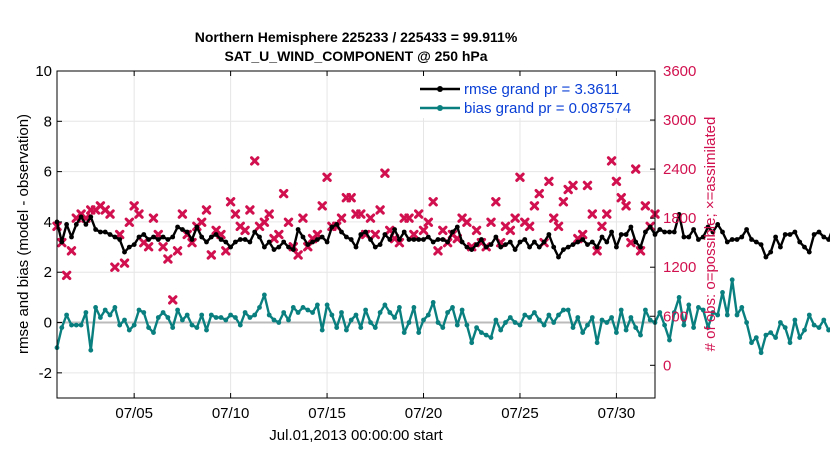  What do you see at coordinates (679, 169) in the screenshot?
I see `right-tick-label: 2400` at bounding box center [679, 169].